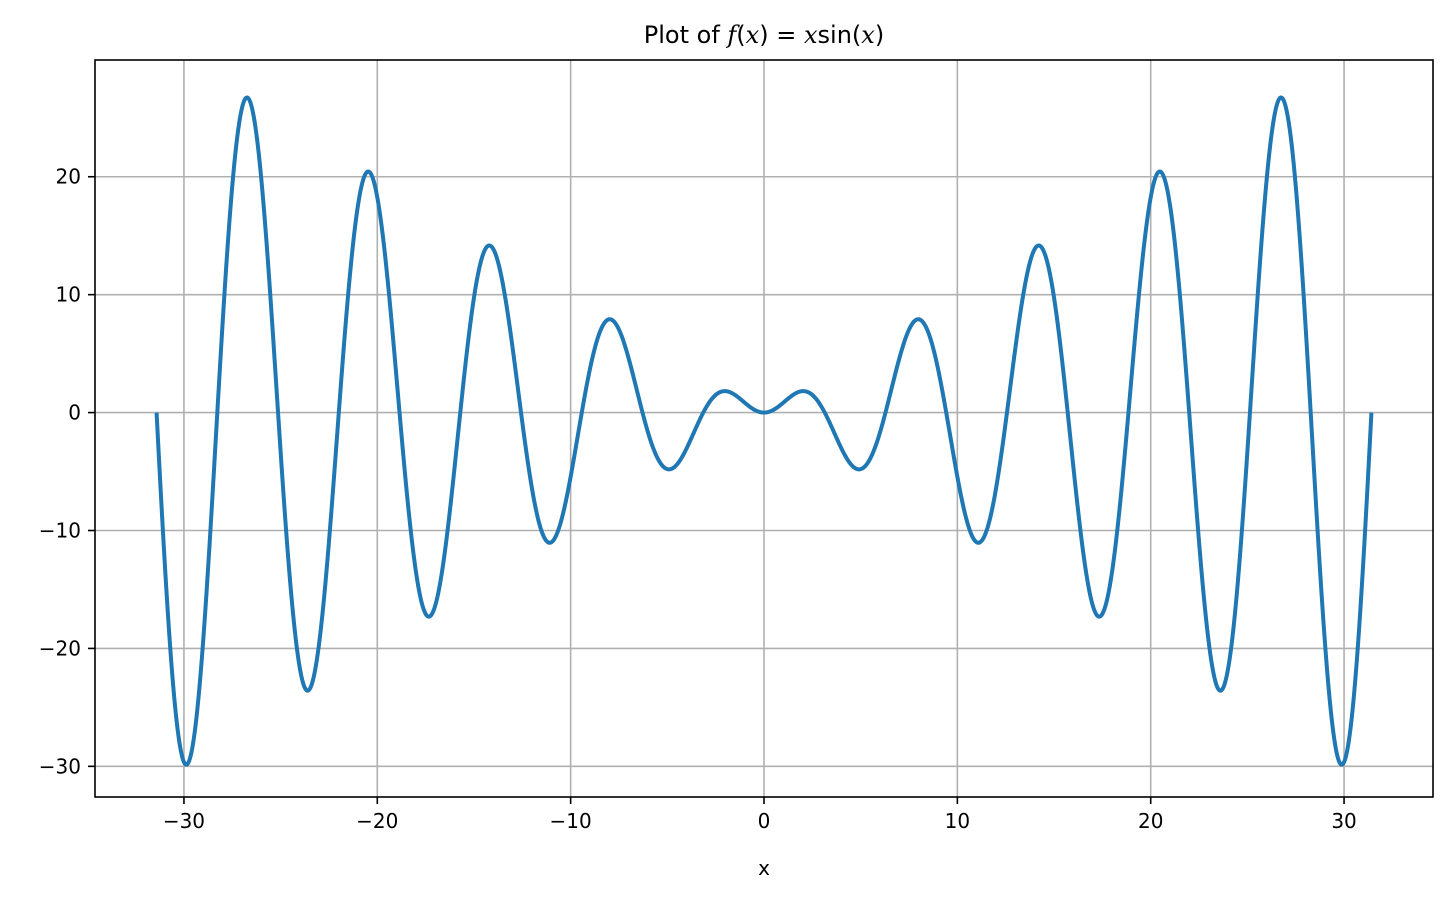 Image resolution: width=1452 pixels, height=899 pixels. Describe the element at coordinates (68, 177) in the screenshot. I see `y-tick-label: 20` at that location.